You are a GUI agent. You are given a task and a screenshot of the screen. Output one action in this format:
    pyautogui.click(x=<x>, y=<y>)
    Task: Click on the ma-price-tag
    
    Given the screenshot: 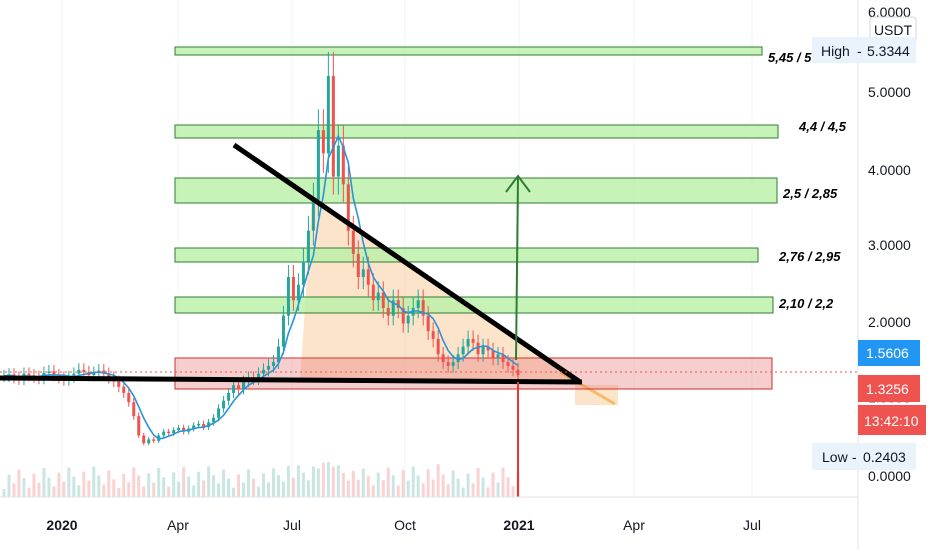 What is the action you would take?
    pyautogui.click(x=889, y=353)
    